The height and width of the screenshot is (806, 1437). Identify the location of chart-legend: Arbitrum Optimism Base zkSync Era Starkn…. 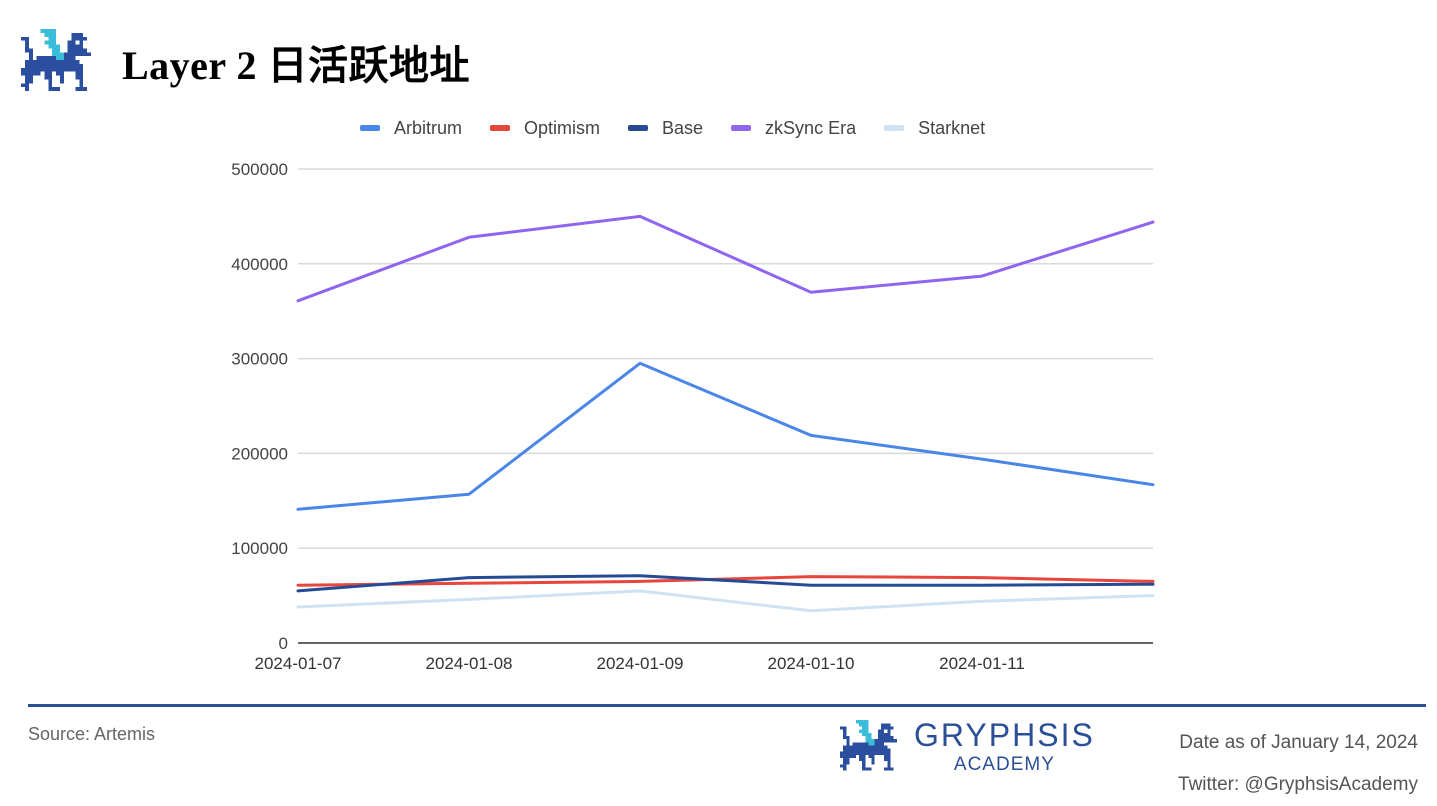
(686, 128).